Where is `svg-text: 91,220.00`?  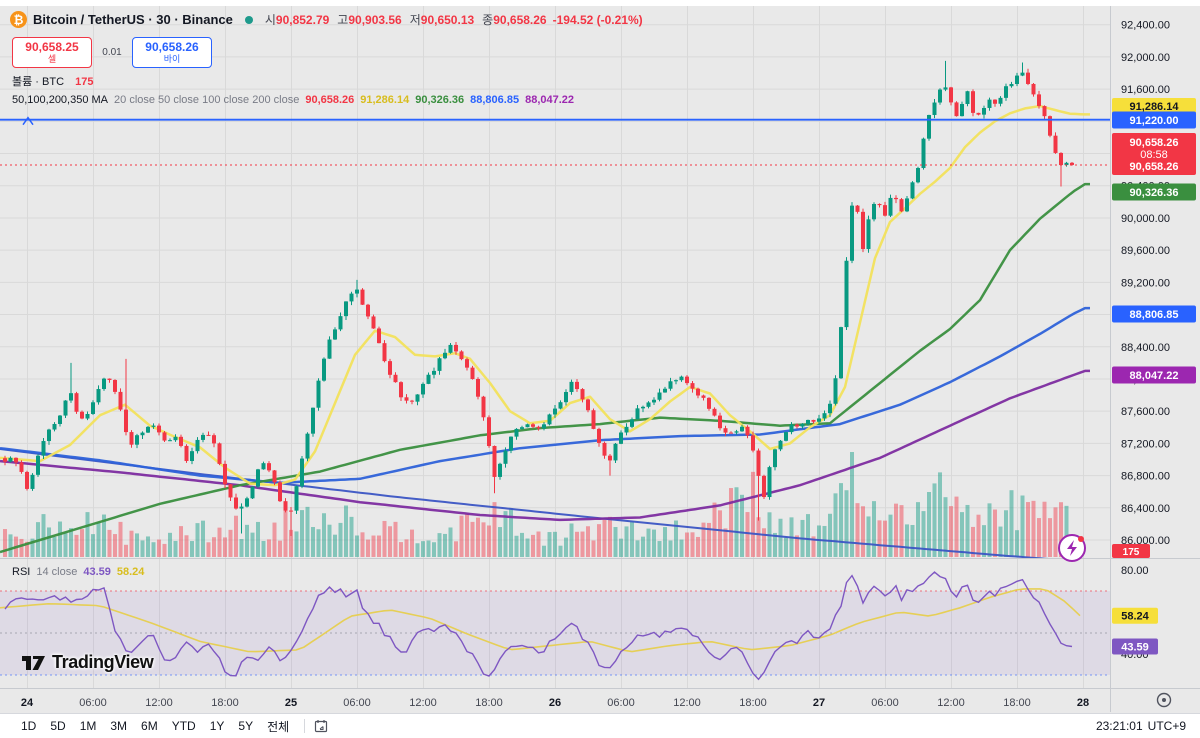
svg-text: 91,220.00 is located at coordinates (1154, 121).